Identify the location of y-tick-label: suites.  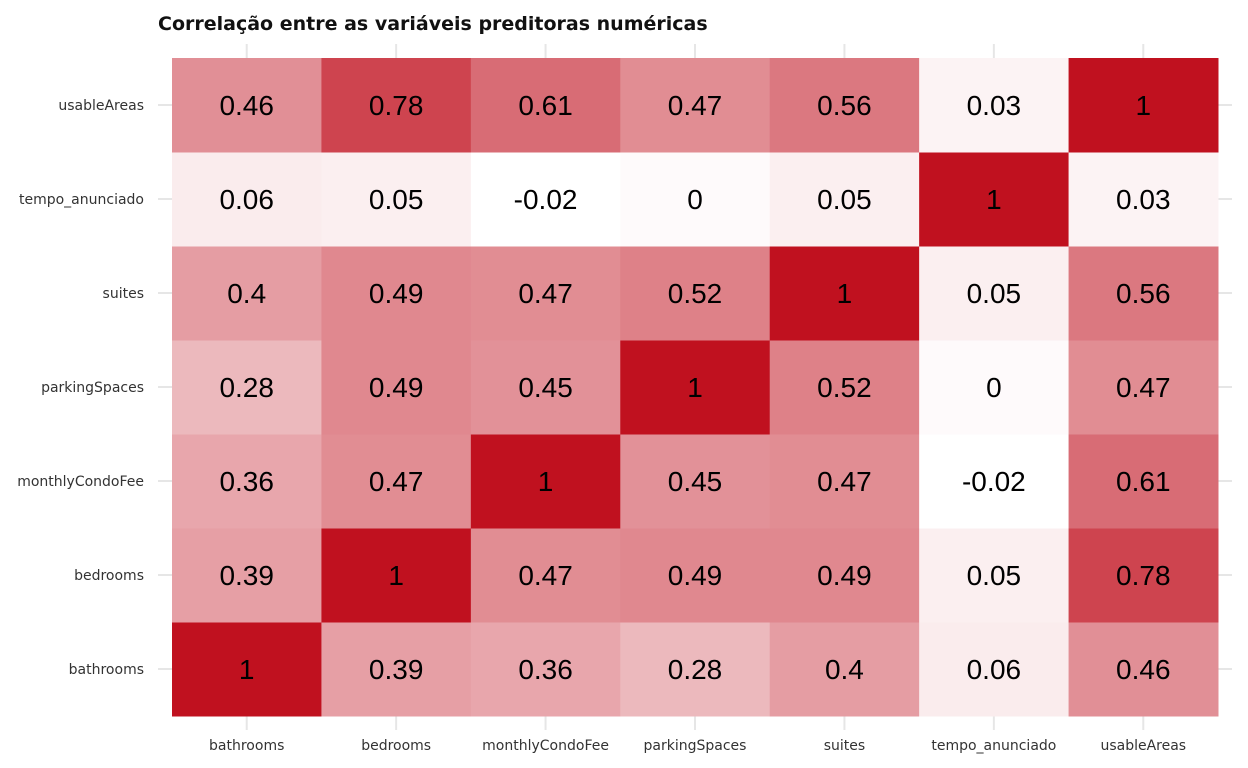
(123, 294).